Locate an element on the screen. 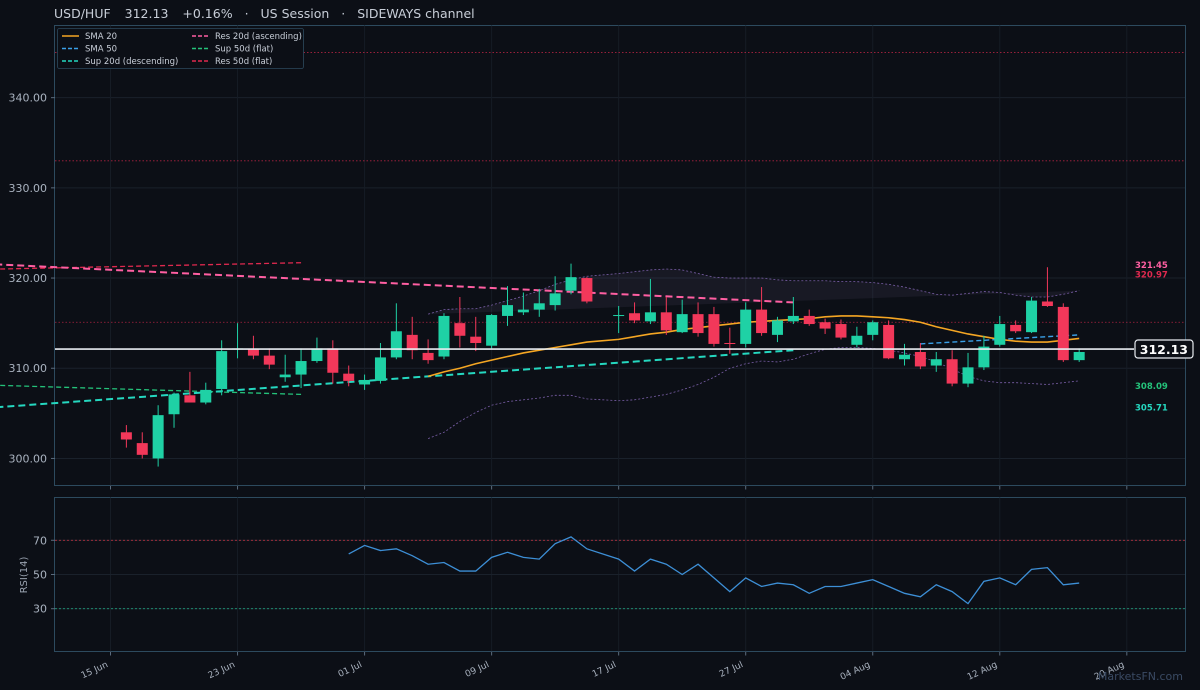 The image size is (1200, 690). trendline-end-label: 320.97 is located at coordinates (1151, 276).